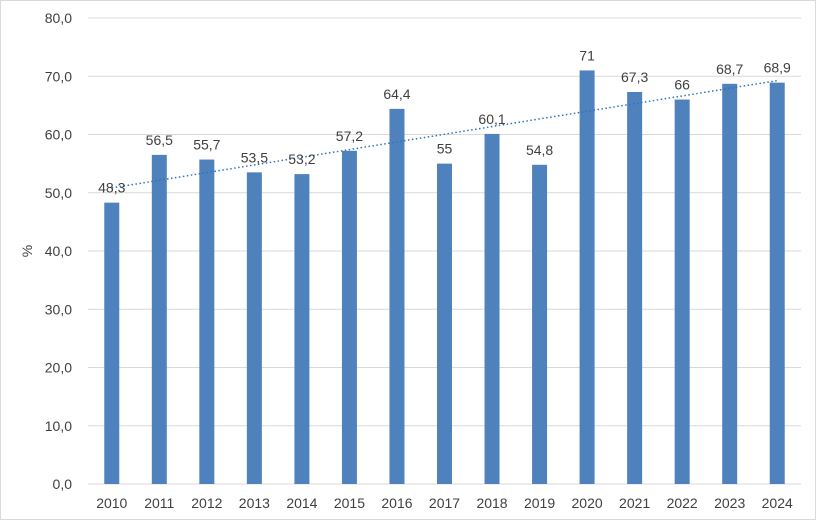  What do you see at coordinates (58, 76) in the screenshot?
I see `y-tick-label: 70,0` at bounding box center [58, 76].